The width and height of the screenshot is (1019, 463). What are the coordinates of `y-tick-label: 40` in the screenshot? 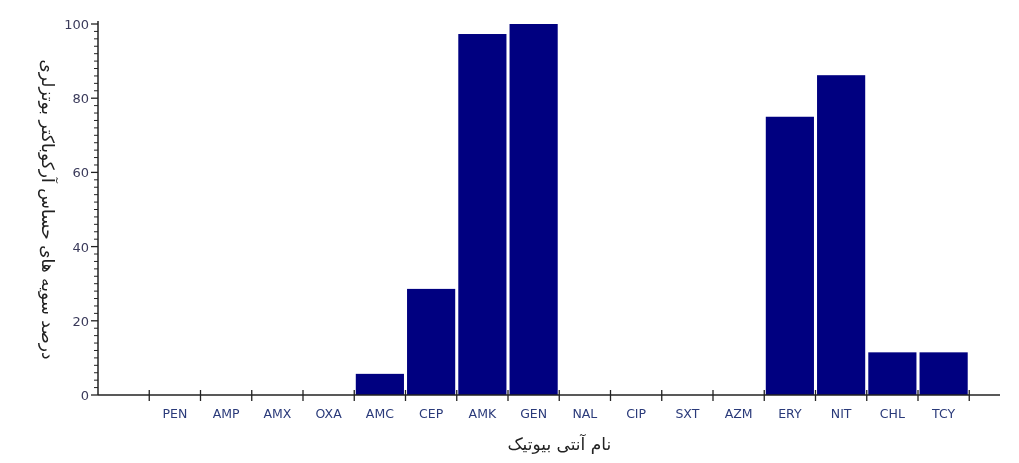 It's located at (80, 247).